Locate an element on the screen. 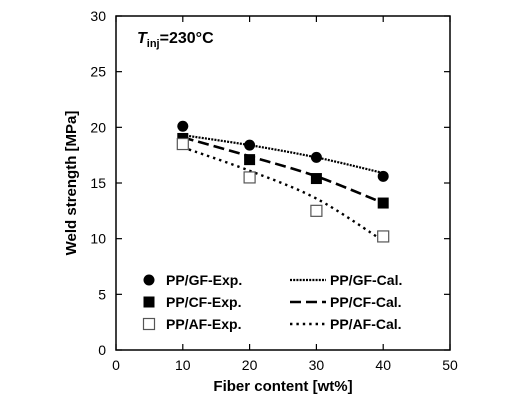  legend-label: PP/GF-Exp. is located at coordinates (204, 280).